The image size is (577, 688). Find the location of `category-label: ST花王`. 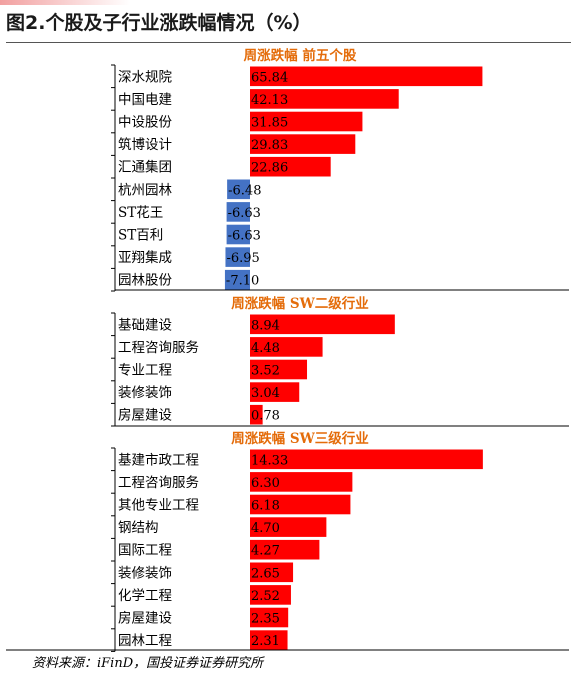

category-label: ST花王 is located at coordinates (140, 213).